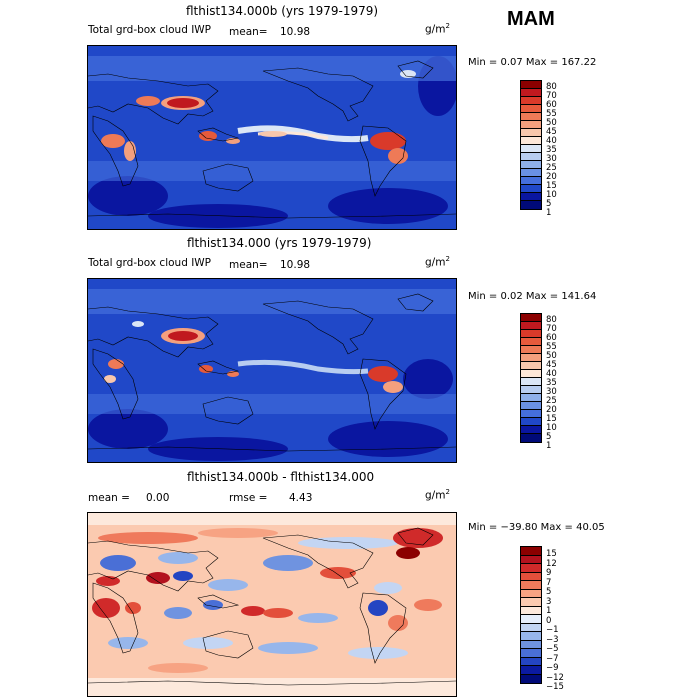 Image resolution: width=700 pixels, height=700 pixels. What do you see at coordinates (279, 243) in the screenshot?
I see `panel2-title: flthist134.000 (yrs 1979-1979)` at bounding box center [279, 243].